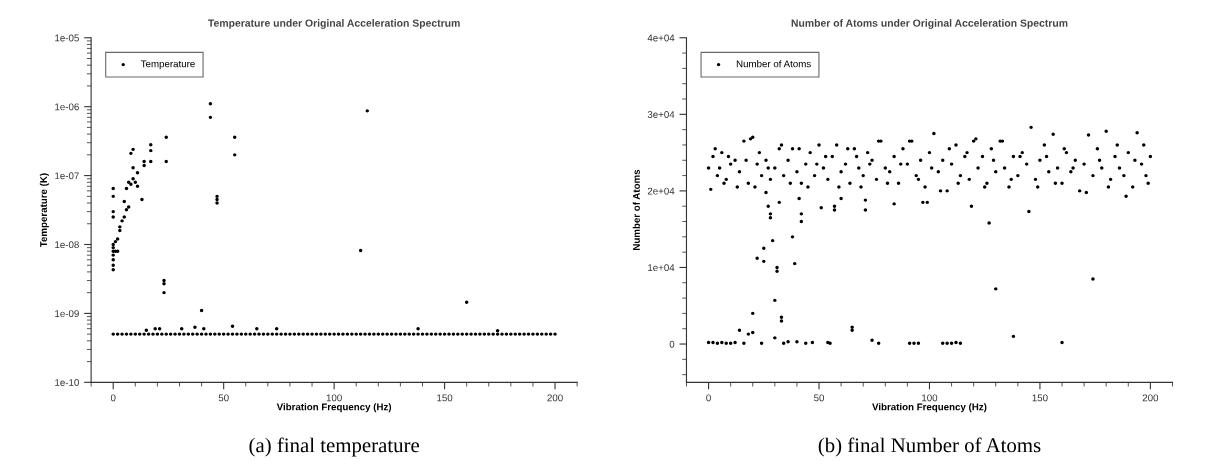 This screenshot has height=472, width=1215. What do you see at coordinates (661, 38) in the screenshot?
I see `y-tick-label: 4e+04` at bounding box center [661, 38].